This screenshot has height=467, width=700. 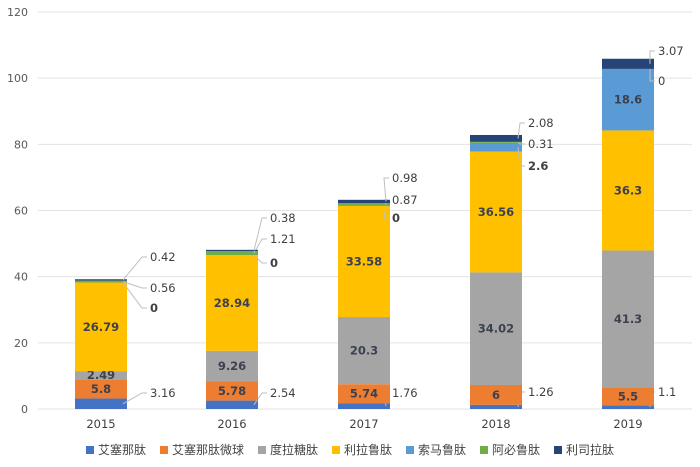 What do you see at coordinates (671, 51) in the screenshot?
I see `data-label: 3.07` at bounding box center [671, 51].